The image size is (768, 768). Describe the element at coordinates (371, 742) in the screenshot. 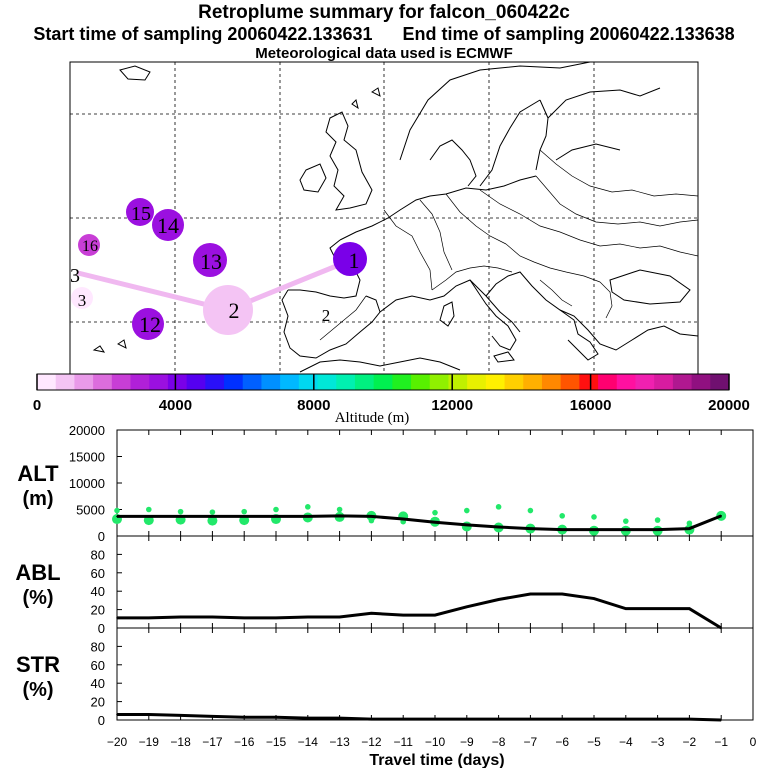

I see `x-tick-label: −12` at that location.